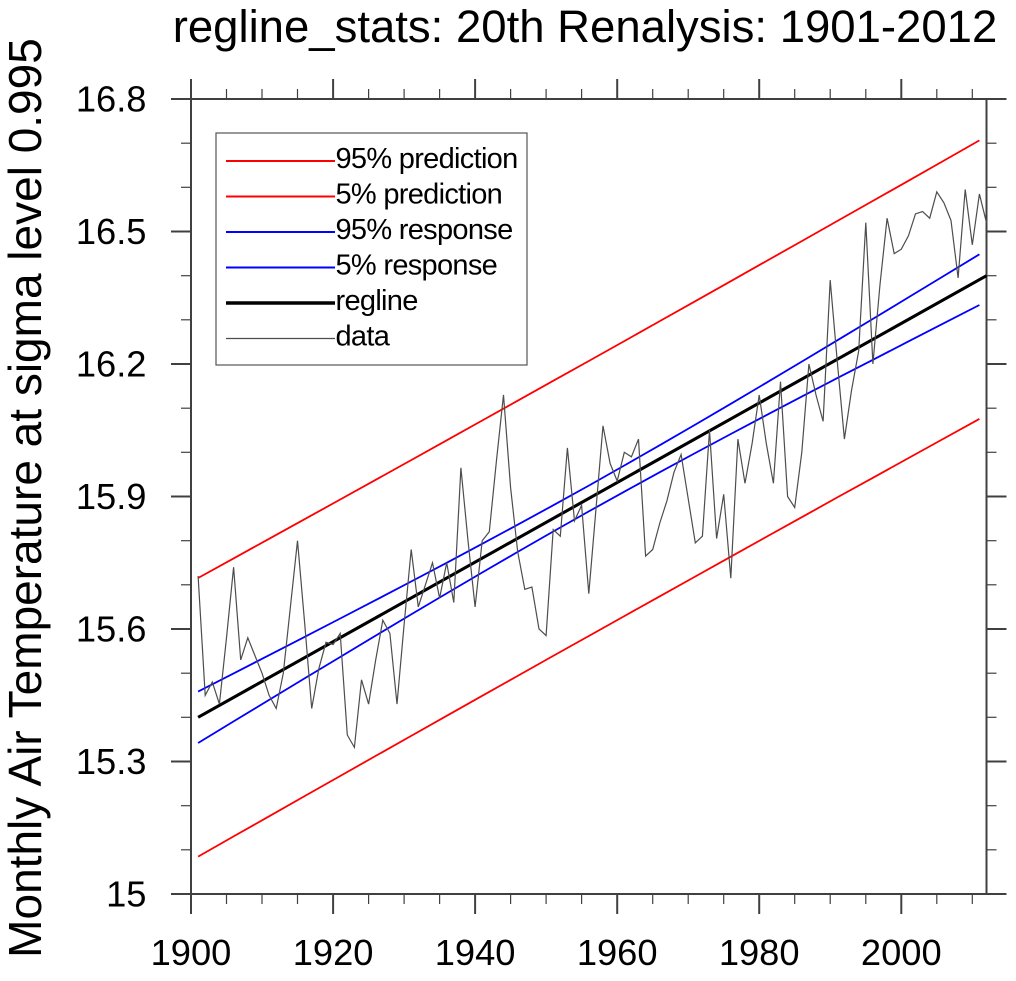  What do you see at coordinates (111, 231) in the screenshot?
I see `svg-text: 16.5` at bounding box center [111, 231].